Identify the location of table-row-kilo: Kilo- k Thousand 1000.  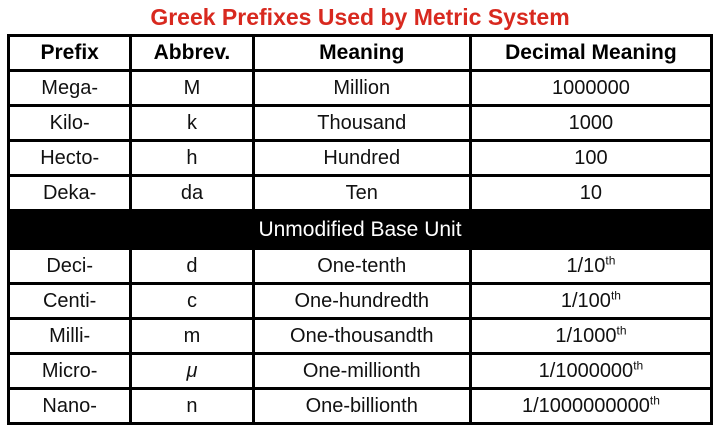
(360, 123).